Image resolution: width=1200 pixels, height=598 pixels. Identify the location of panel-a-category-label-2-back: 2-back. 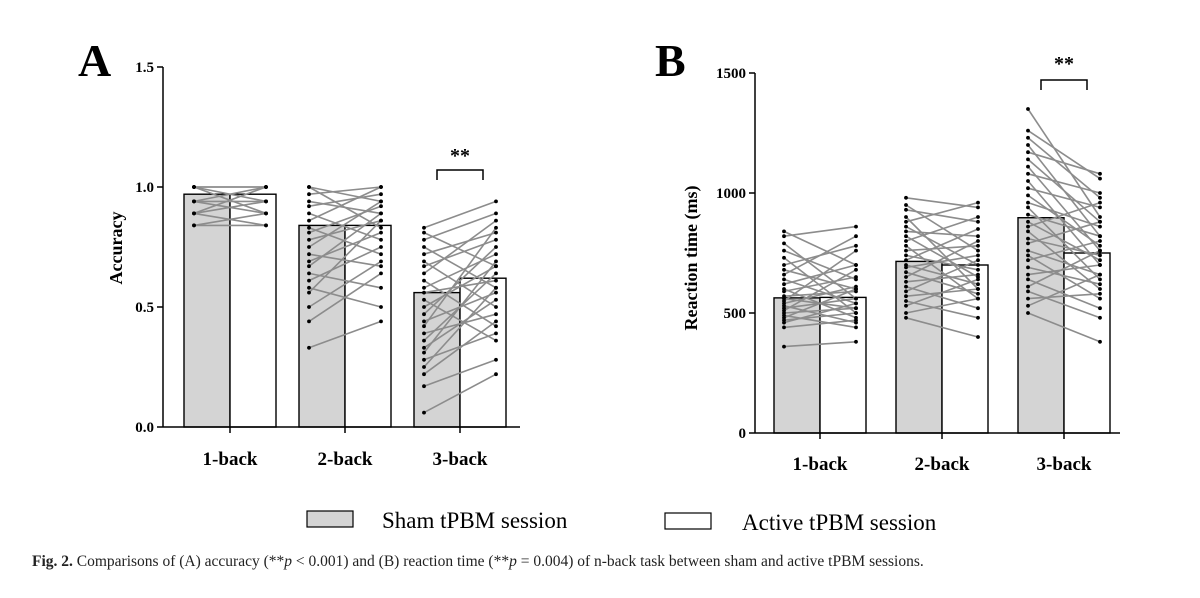
(345, 459).